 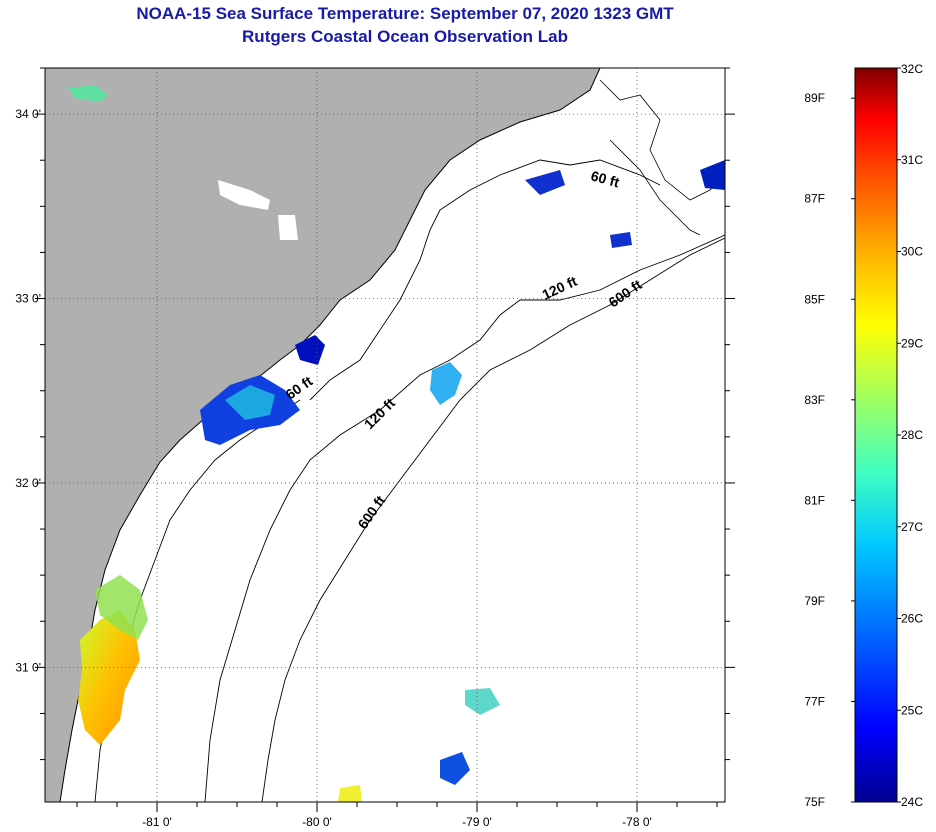 I want to click on map-subtitle: Rutgers Coastal Ocean Observation Lab, so click(x=405, y=36).